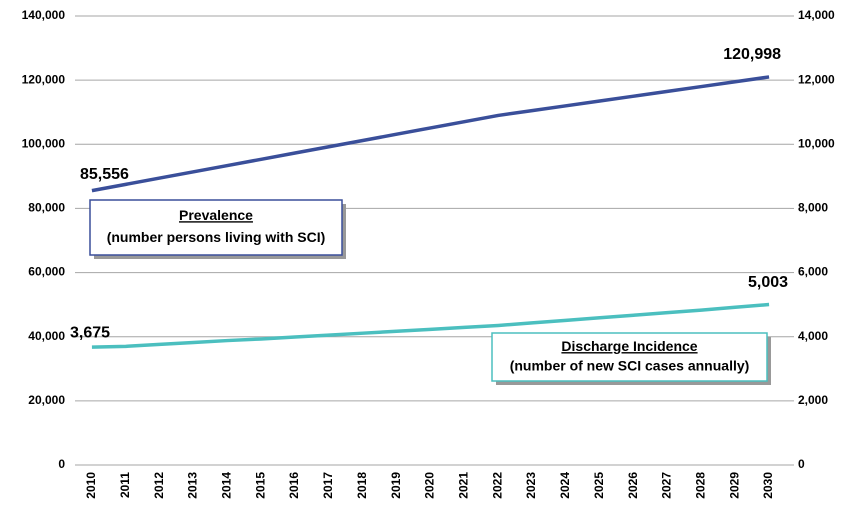  Describe the element at coordinates (430, 485) in the screenshot. I see `x-tick-label: 2020` at that location.